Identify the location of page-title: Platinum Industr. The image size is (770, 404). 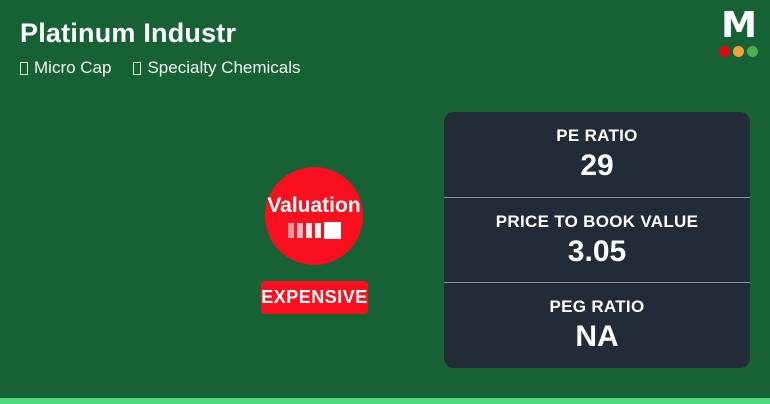
(128, 33).